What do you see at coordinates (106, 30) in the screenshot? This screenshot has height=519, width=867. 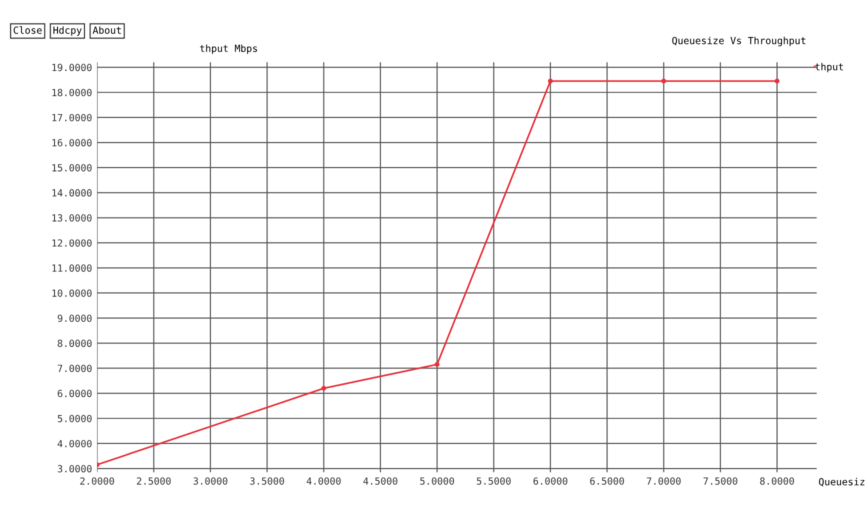 I see `text: About` at bounding box center [106, 30].